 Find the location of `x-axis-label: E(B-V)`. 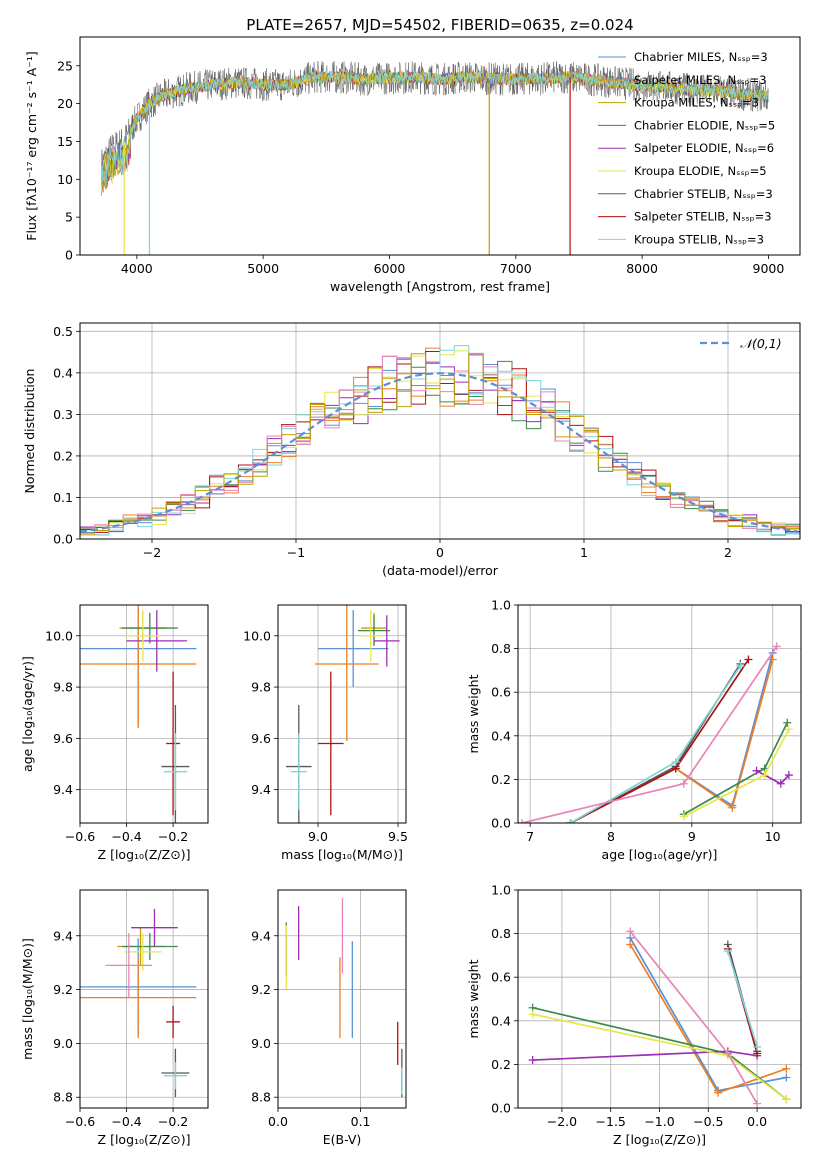

x-axis-label: E(B-V) is located at coordinates (342, 1139).